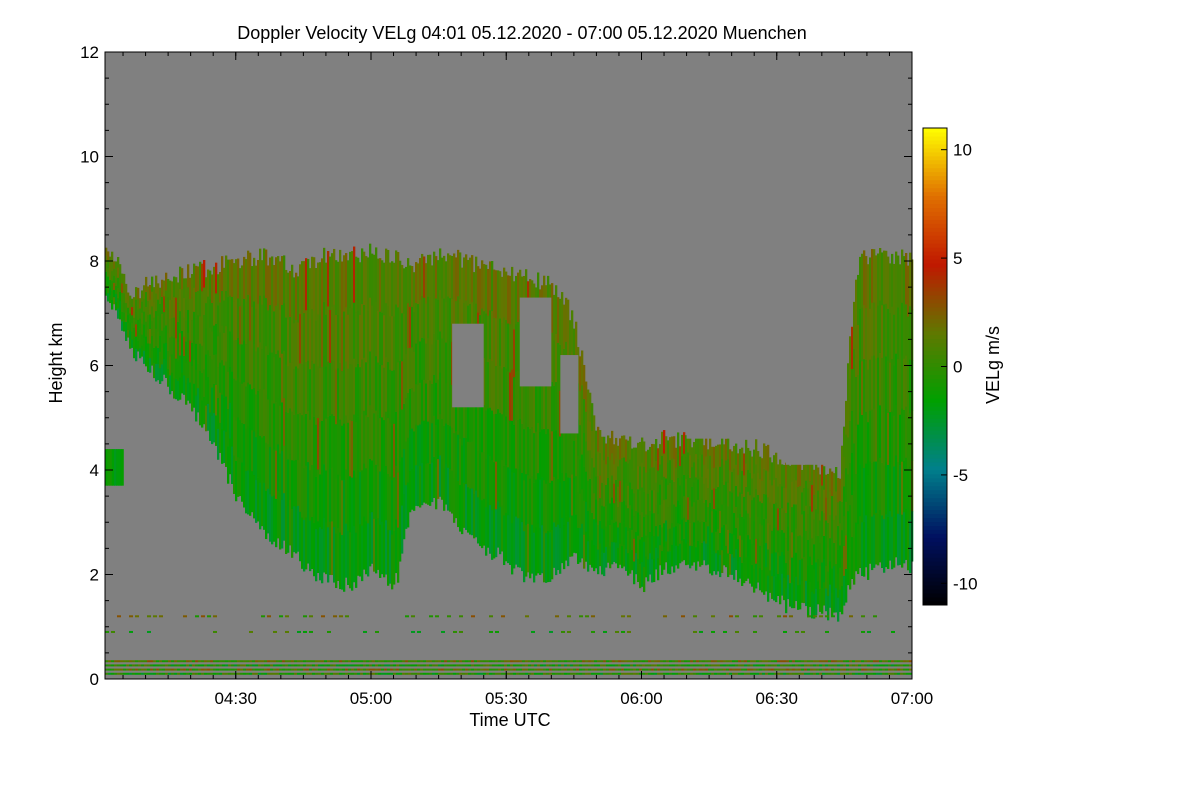 The image size is (1200, 800). Describe the element at coordinates (94, 261) in the screenshot. I see `y-tick-label: 8` at that location.